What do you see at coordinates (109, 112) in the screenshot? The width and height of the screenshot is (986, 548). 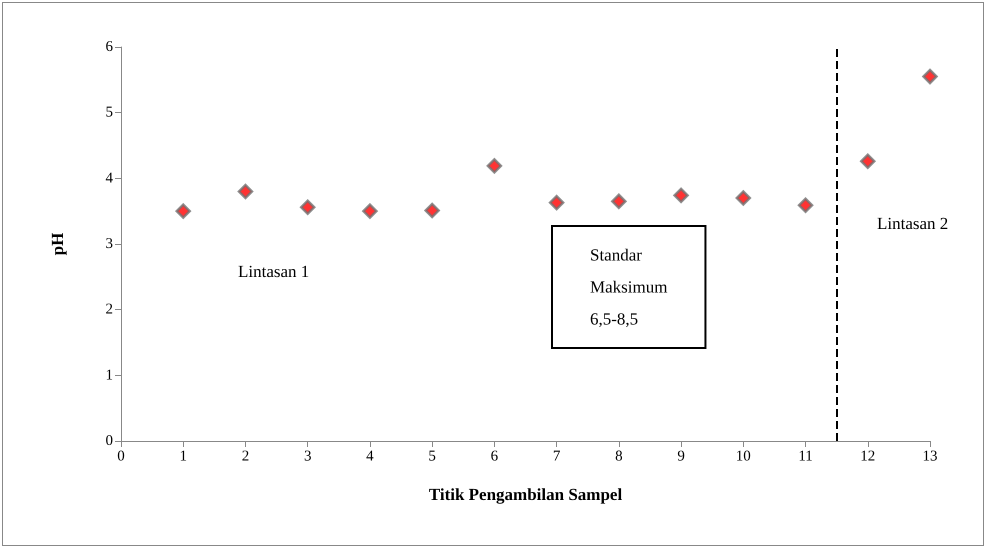 I see `y-tick-label: 5` at bounding box center [109, 112].